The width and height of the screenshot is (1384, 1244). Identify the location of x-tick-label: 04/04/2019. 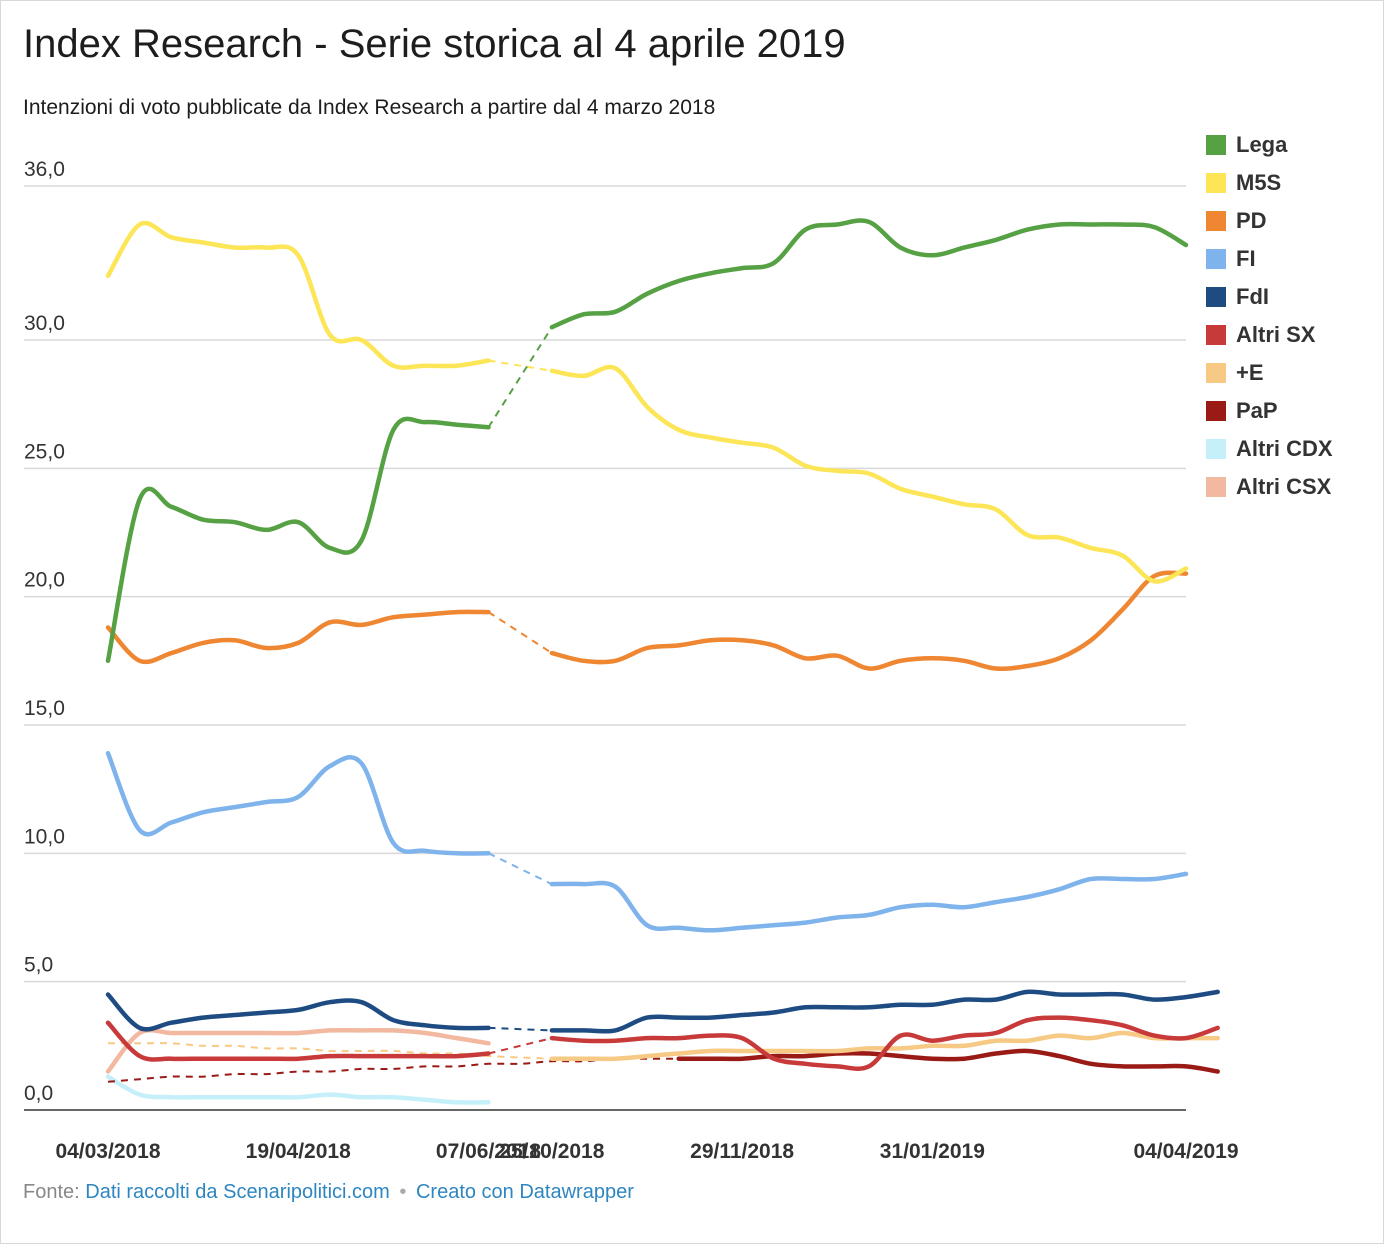
(1185, 1151).